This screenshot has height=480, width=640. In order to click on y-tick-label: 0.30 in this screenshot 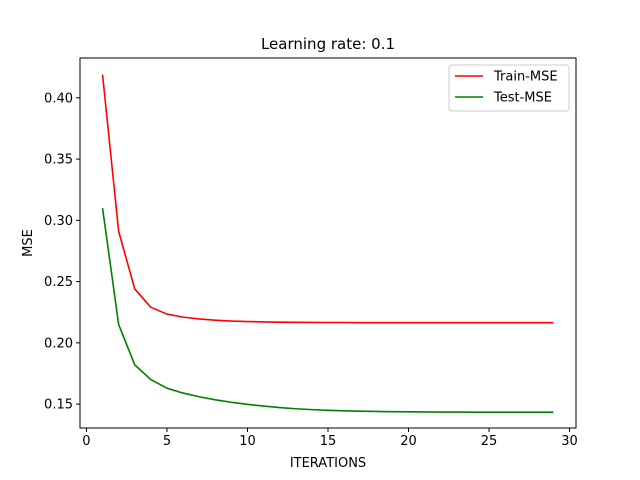, I will do `click(58, 221)`.